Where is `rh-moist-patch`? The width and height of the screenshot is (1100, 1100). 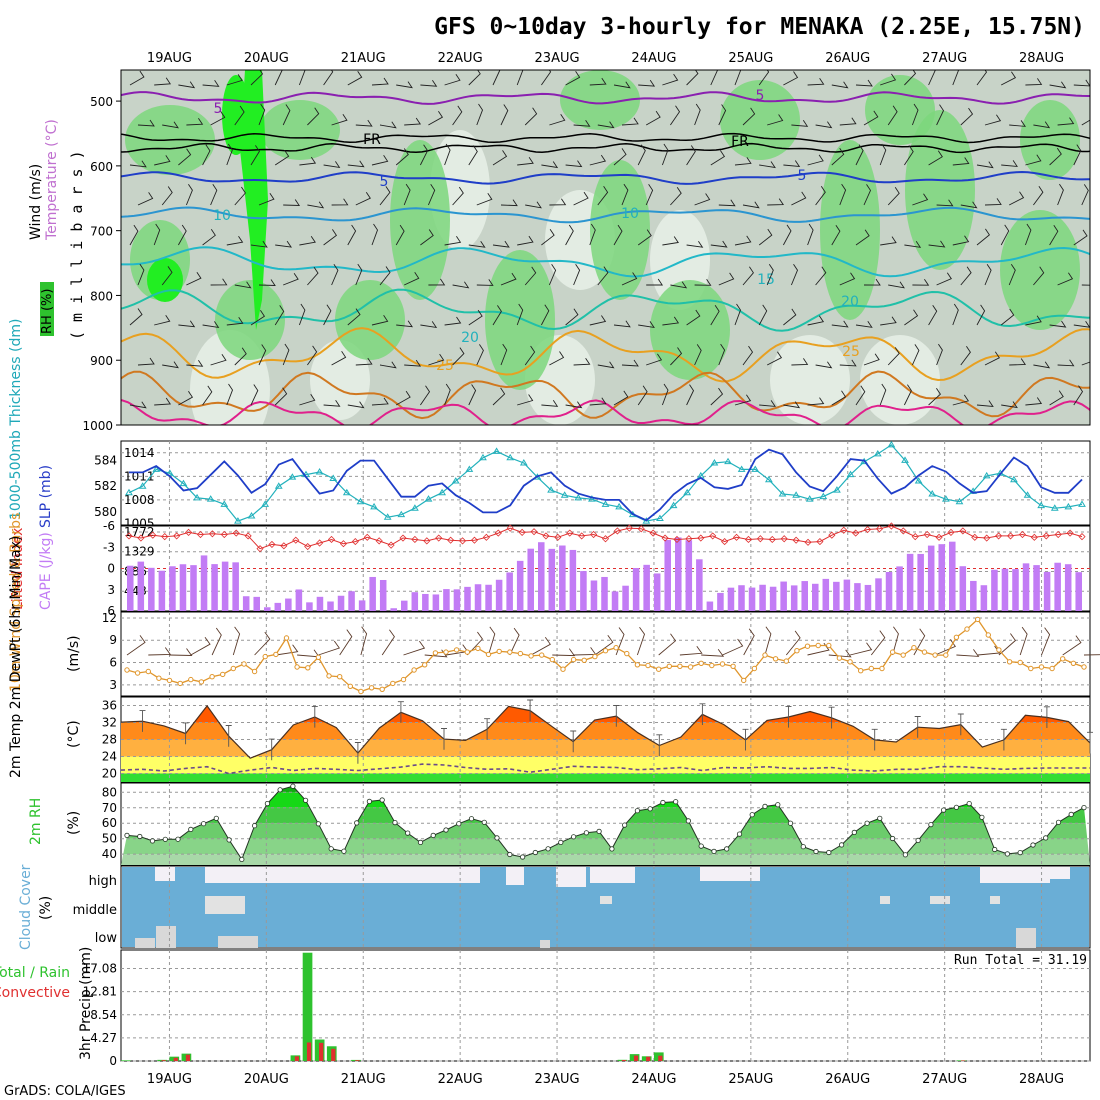 rh-moist-patch is located at coordinates (300, 130).